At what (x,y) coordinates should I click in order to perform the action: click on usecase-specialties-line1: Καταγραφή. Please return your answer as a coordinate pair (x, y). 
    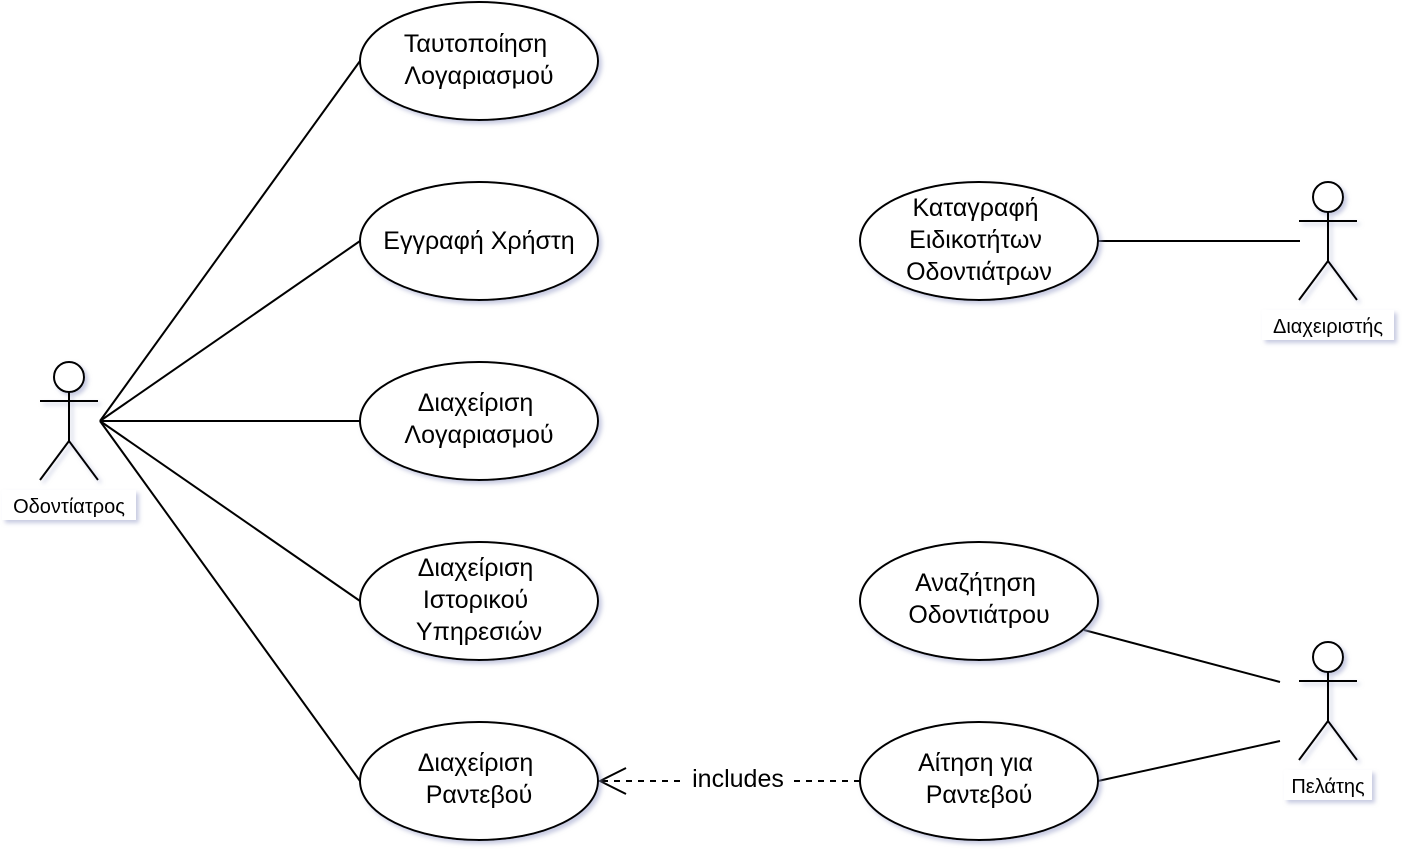
    Looking at the image, I should click on (975, 208).